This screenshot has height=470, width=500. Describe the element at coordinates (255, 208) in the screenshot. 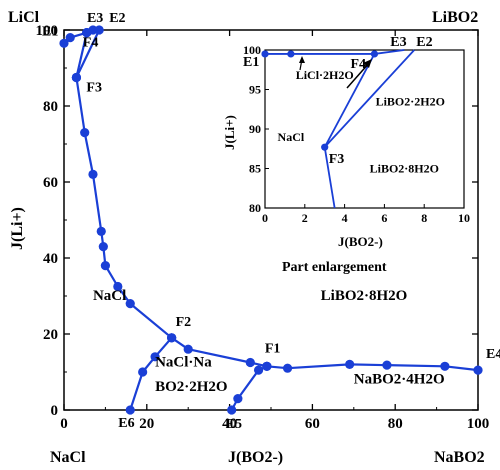

I see `inset-y-tick-label: 80` at that location.